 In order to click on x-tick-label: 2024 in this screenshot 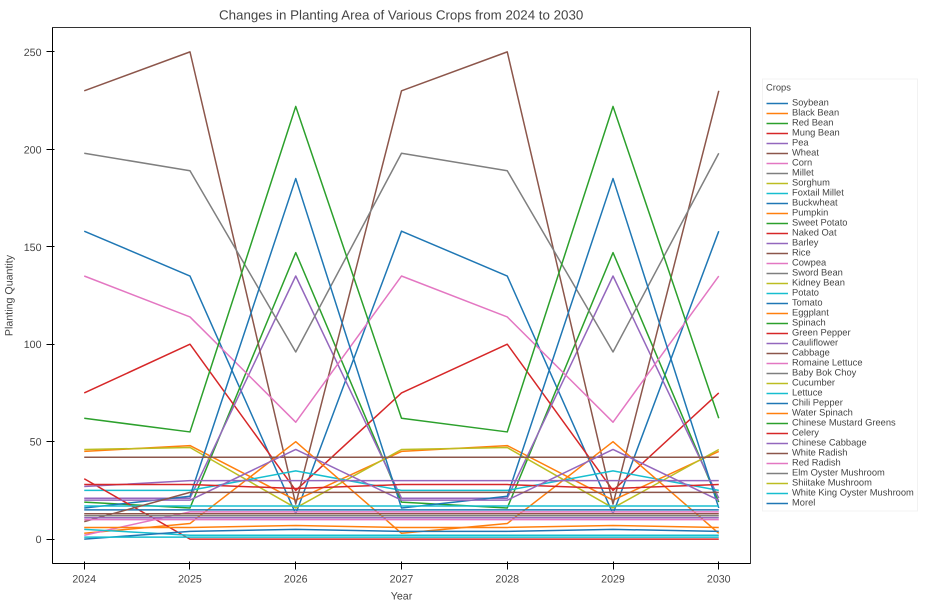, I will do `click(84, 580)`.